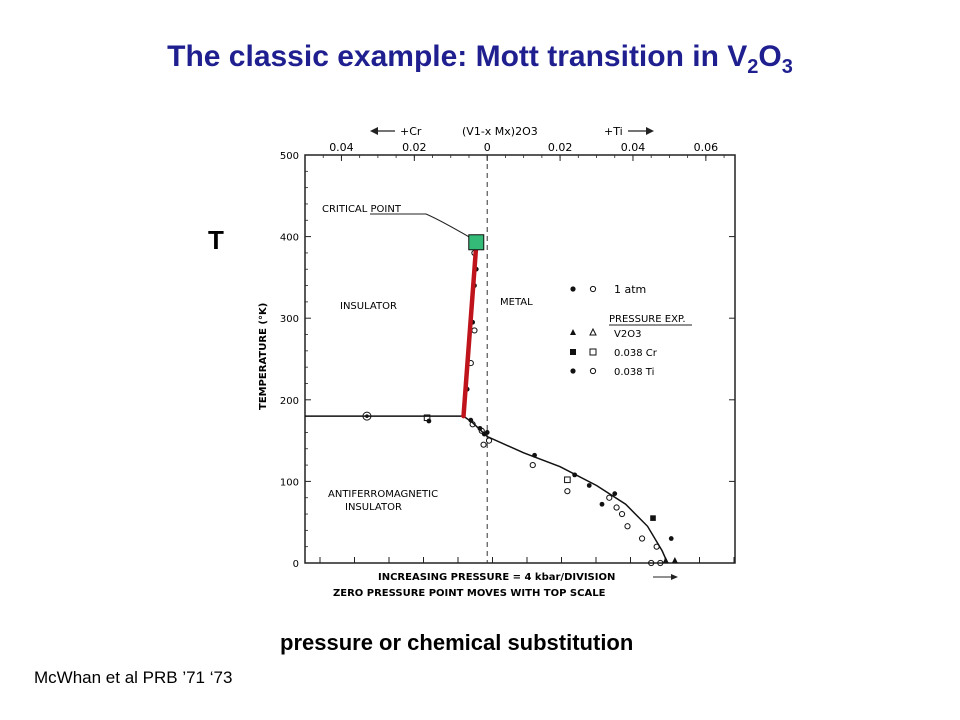  I want to click on legend-open-diamond, so click(593, 371).